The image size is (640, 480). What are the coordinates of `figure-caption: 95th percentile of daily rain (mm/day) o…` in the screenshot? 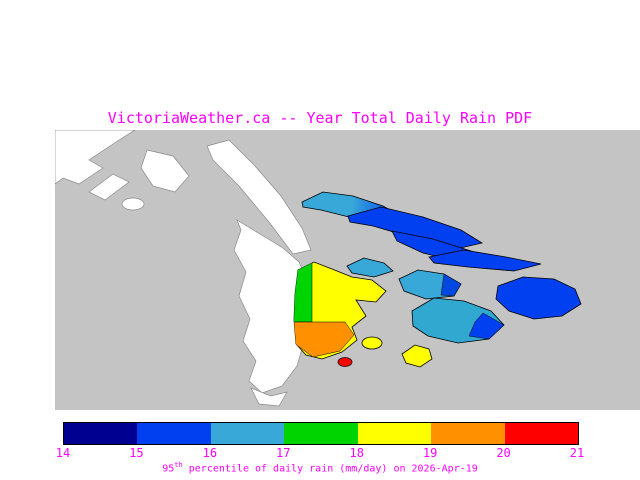 It's located at (320, 467).